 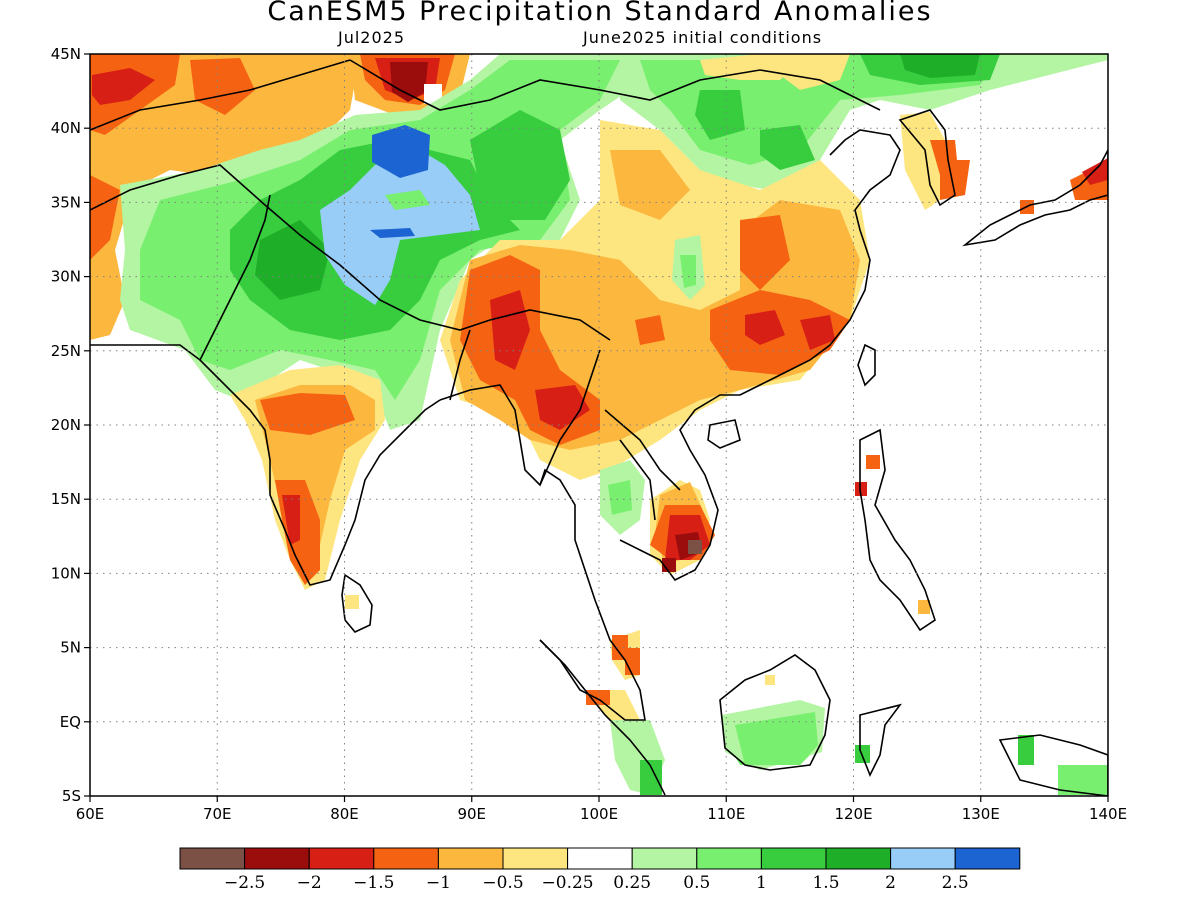 I want to click on wet-anomaly-north, so click(x=864, y=122).